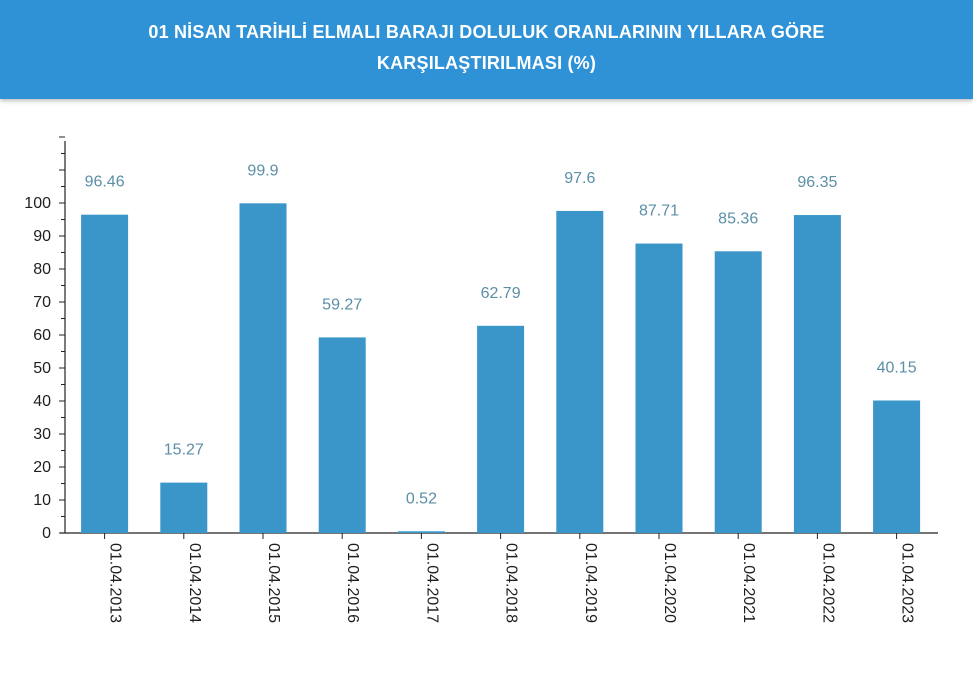 This screenshot has width=973, height=675. I want to click on x-tick-label: 01.04.2017, so click(431, 583).